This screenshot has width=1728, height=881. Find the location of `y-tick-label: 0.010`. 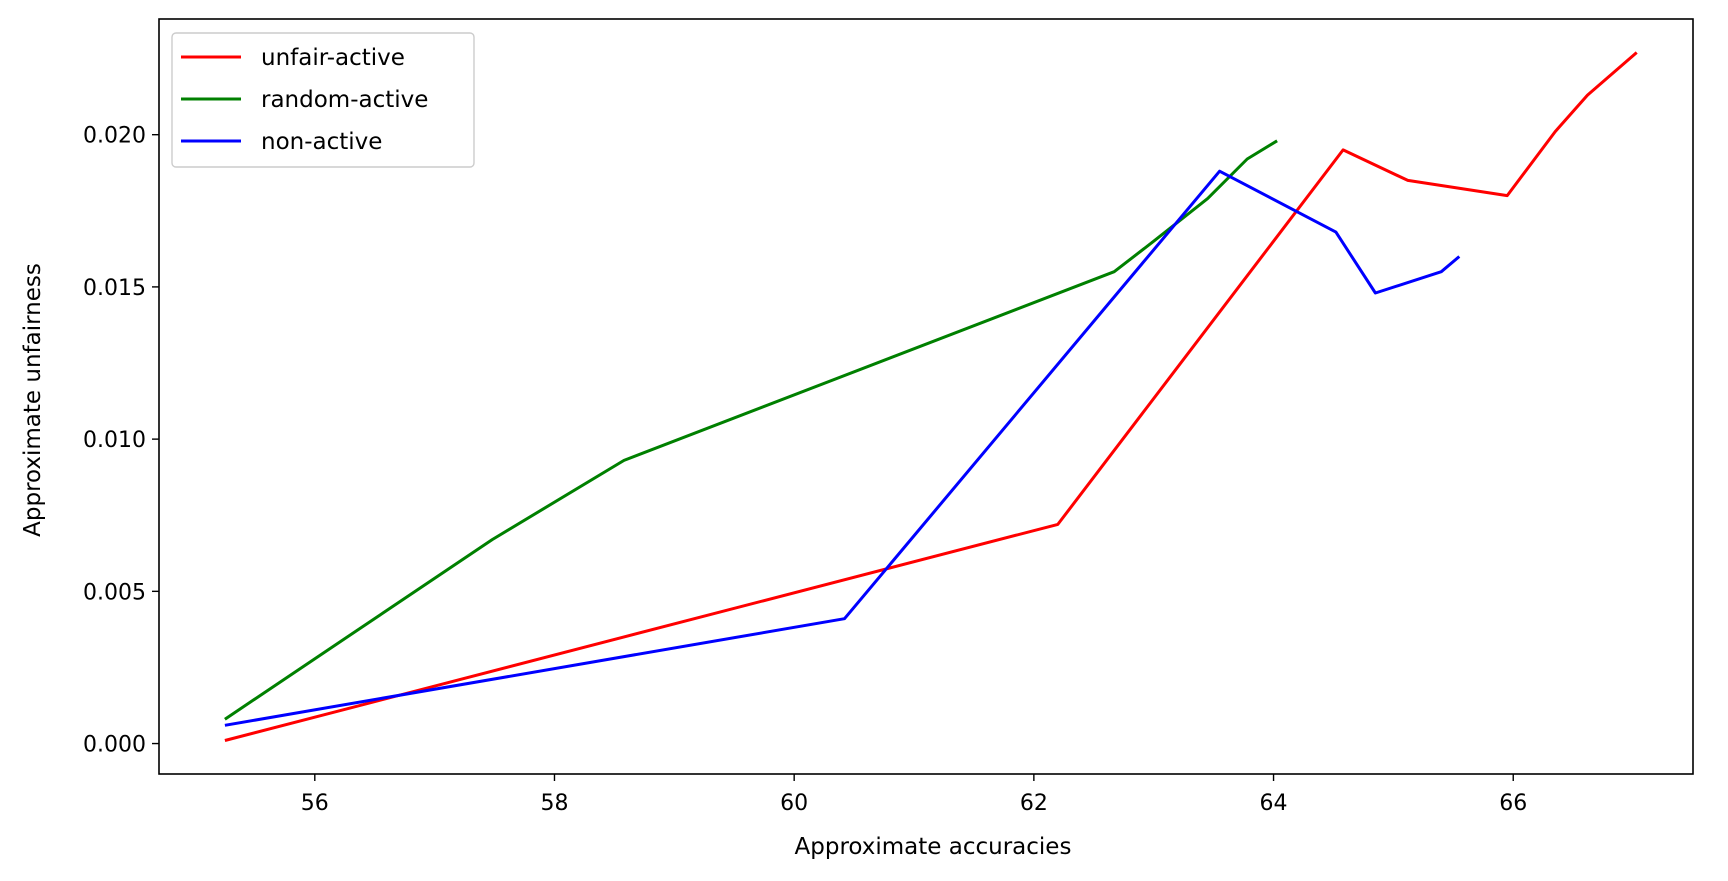

y-tick-label: 0.010 is located at coordinates (114, 440).